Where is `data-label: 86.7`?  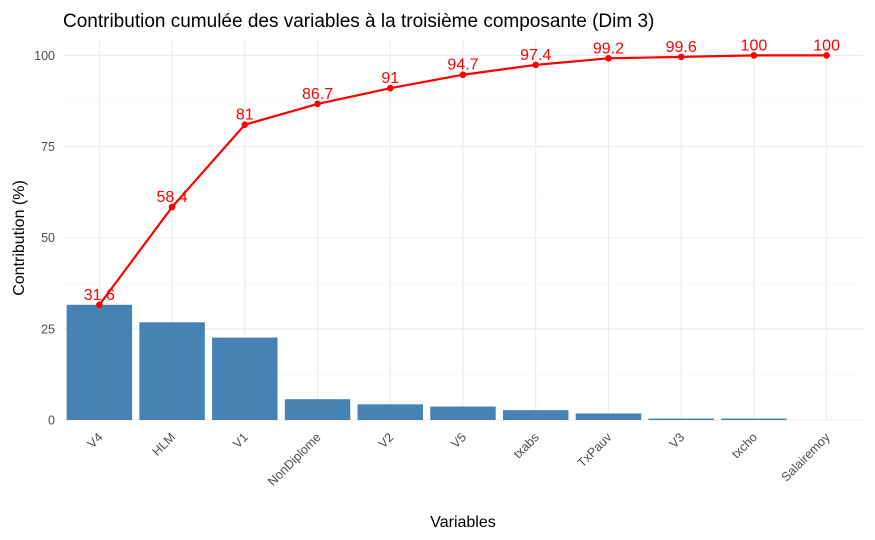
data-label: 86.7 is located at coordinates (317, 94).